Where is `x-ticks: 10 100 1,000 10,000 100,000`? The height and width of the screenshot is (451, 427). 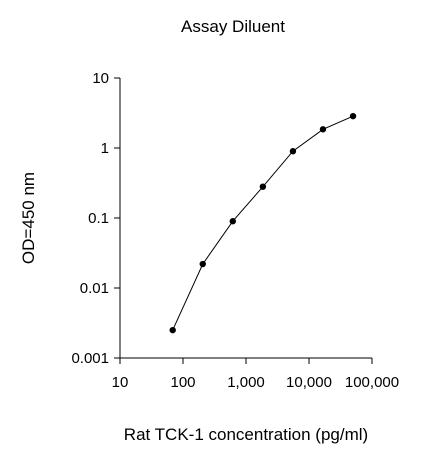 x-ticks: 10 100 1,000 10,000 100,000 is located at coordinates (255, 374).